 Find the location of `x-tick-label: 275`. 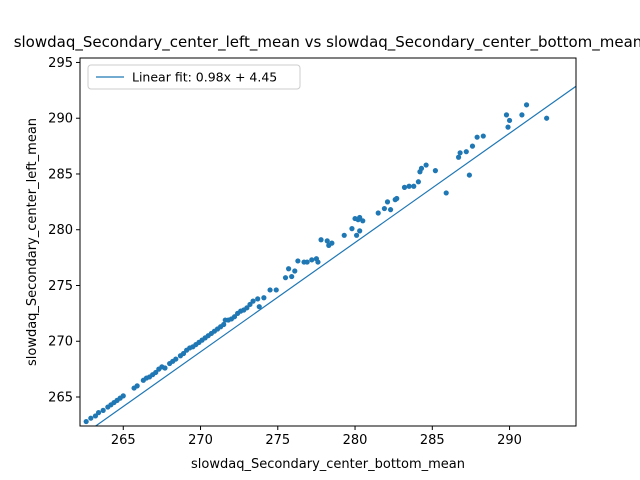

x-tick-label: 275 is located at coordinates (277, 440).